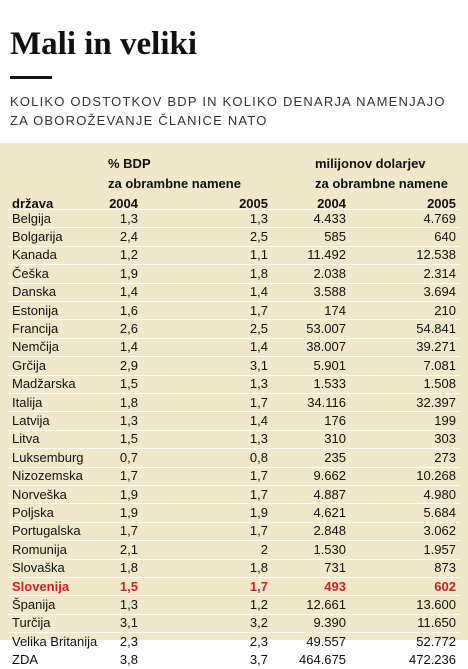 This screenshot has width=468, height=669. I want to click on value-cell: 3,7, so click(258, 660).